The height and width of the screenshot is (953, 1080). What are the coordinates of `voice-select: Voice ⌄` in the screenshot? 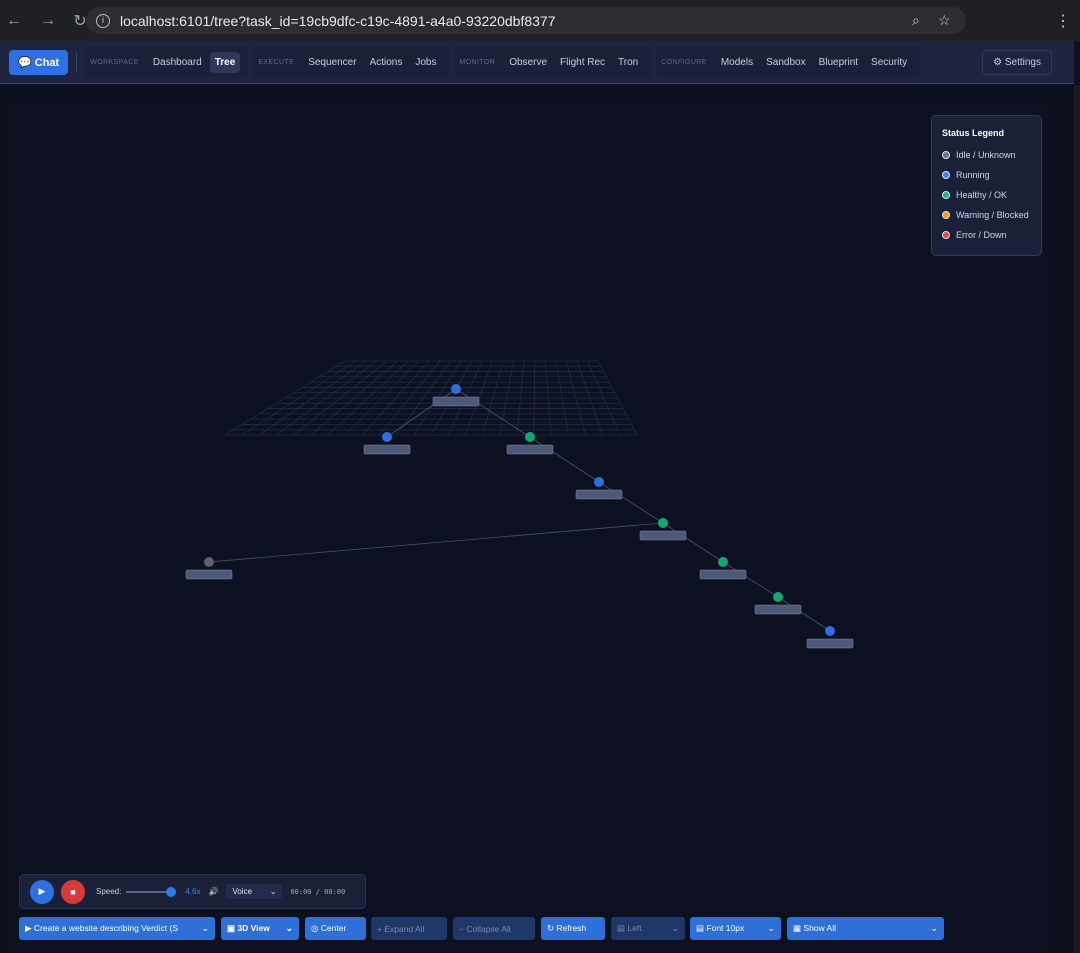 It's located at (254, 891).